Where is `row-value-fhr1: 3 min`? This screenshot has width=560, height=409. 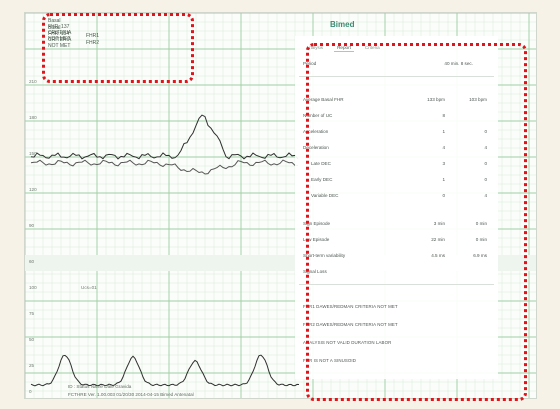 row-value-fhr1: 3 min is located at coordinates (439, 223).